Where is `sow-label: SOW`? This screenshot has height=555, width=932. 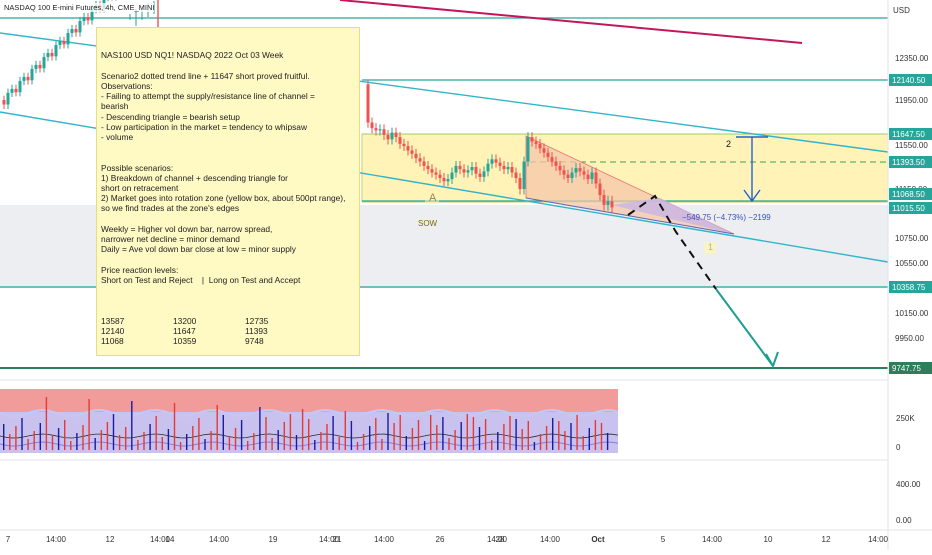 sow-label: SOW is located at coordinates (428, 223).